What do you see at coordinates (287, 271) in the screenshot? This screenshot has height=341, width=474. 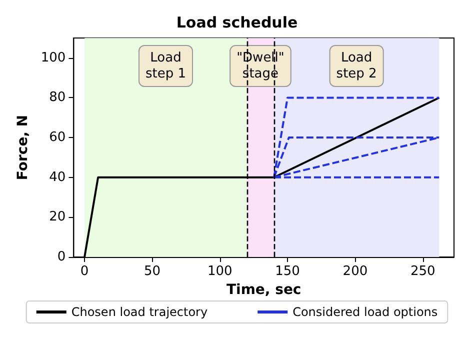 I see `x-tick-label: 150` at bounding box center [287, 271].